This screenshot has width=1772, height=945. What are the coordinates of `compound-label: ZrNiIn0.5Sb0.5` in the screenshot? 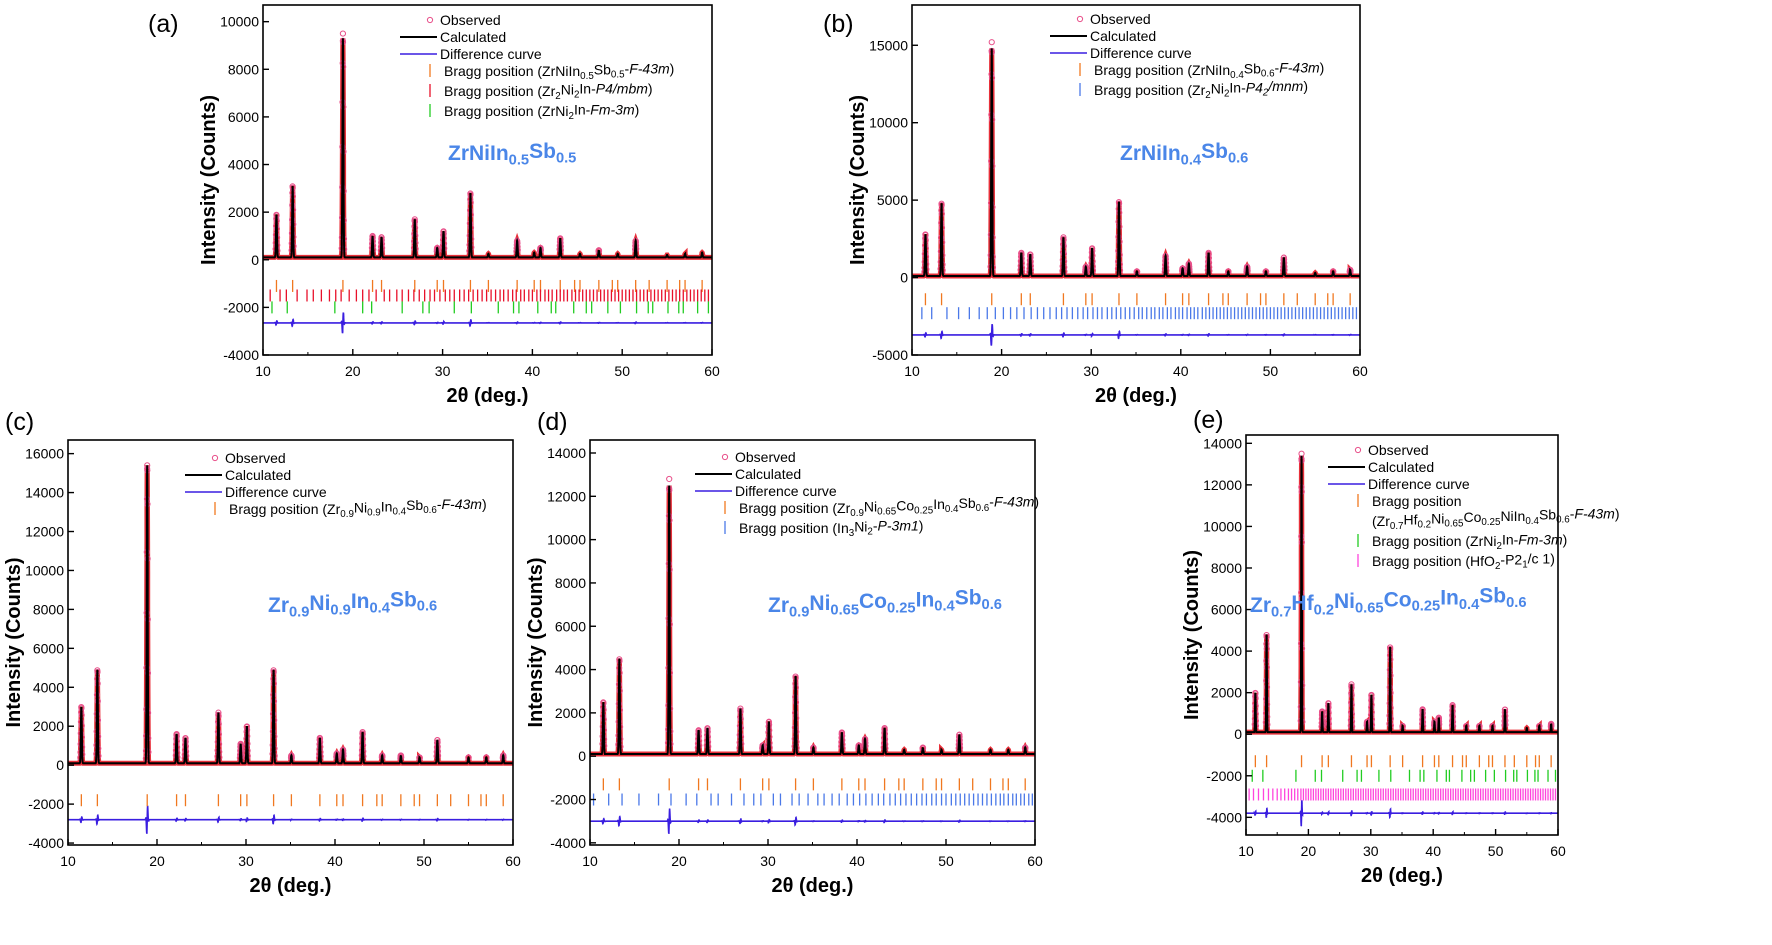 It's located at (512, 154).